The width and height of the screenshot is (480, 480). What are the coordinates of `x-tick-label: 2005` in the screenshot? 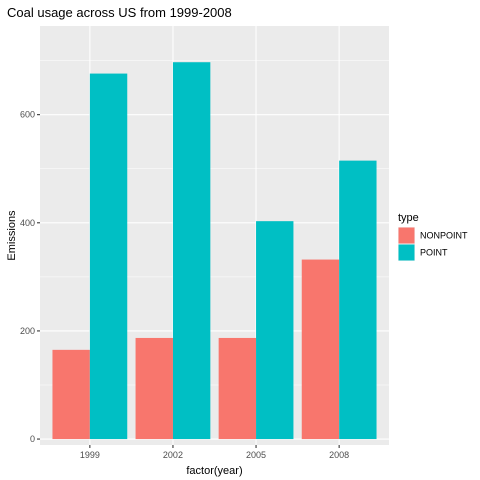 It's located at (256, 455).